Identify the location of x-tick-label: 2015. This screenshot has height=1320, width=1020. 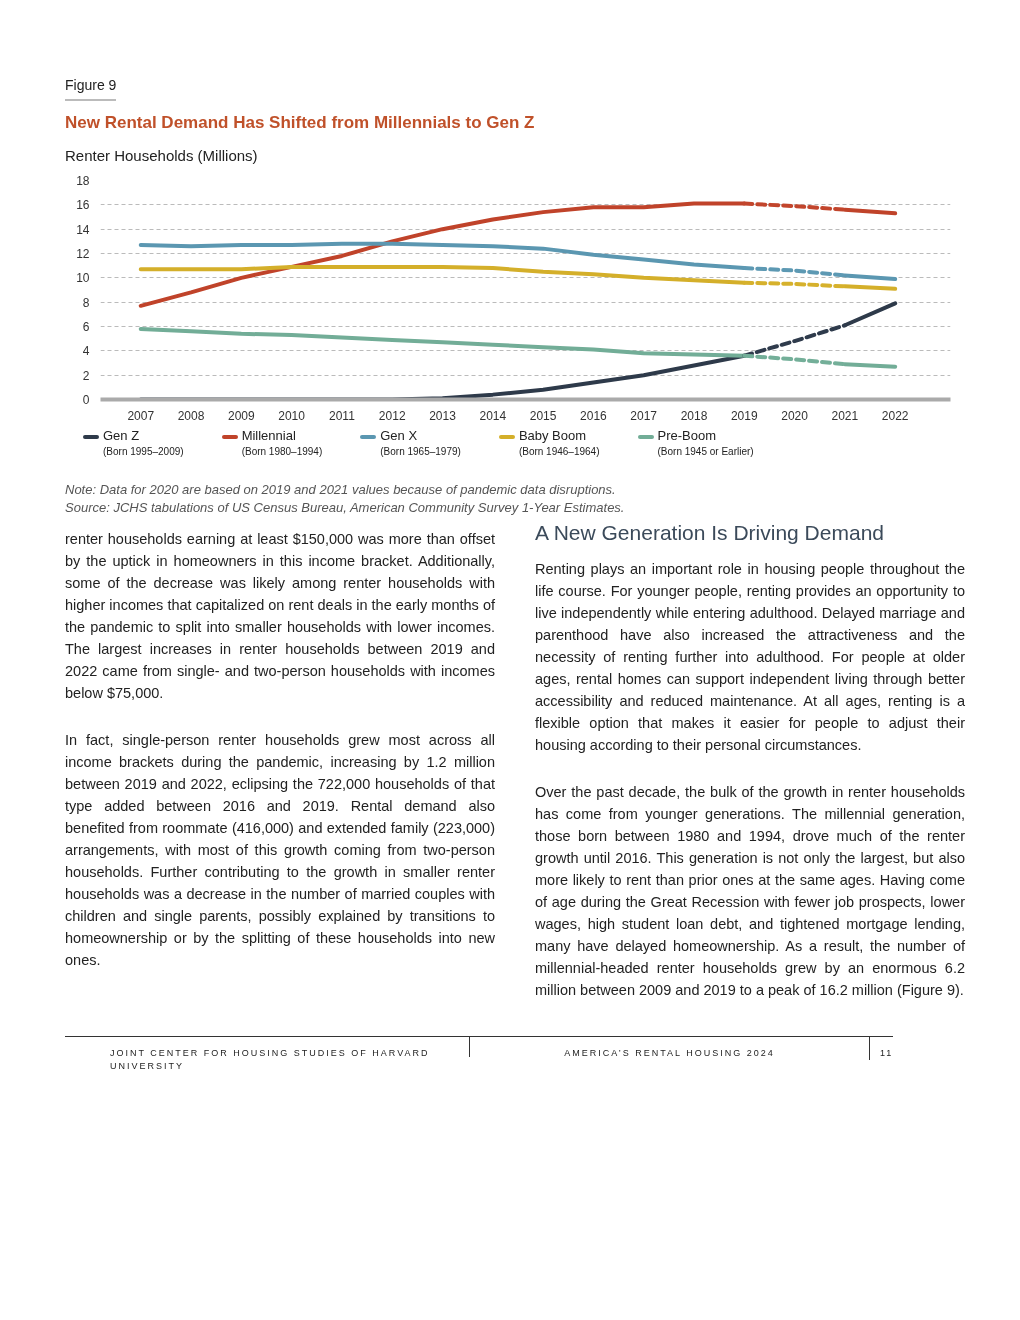
(543, 415).